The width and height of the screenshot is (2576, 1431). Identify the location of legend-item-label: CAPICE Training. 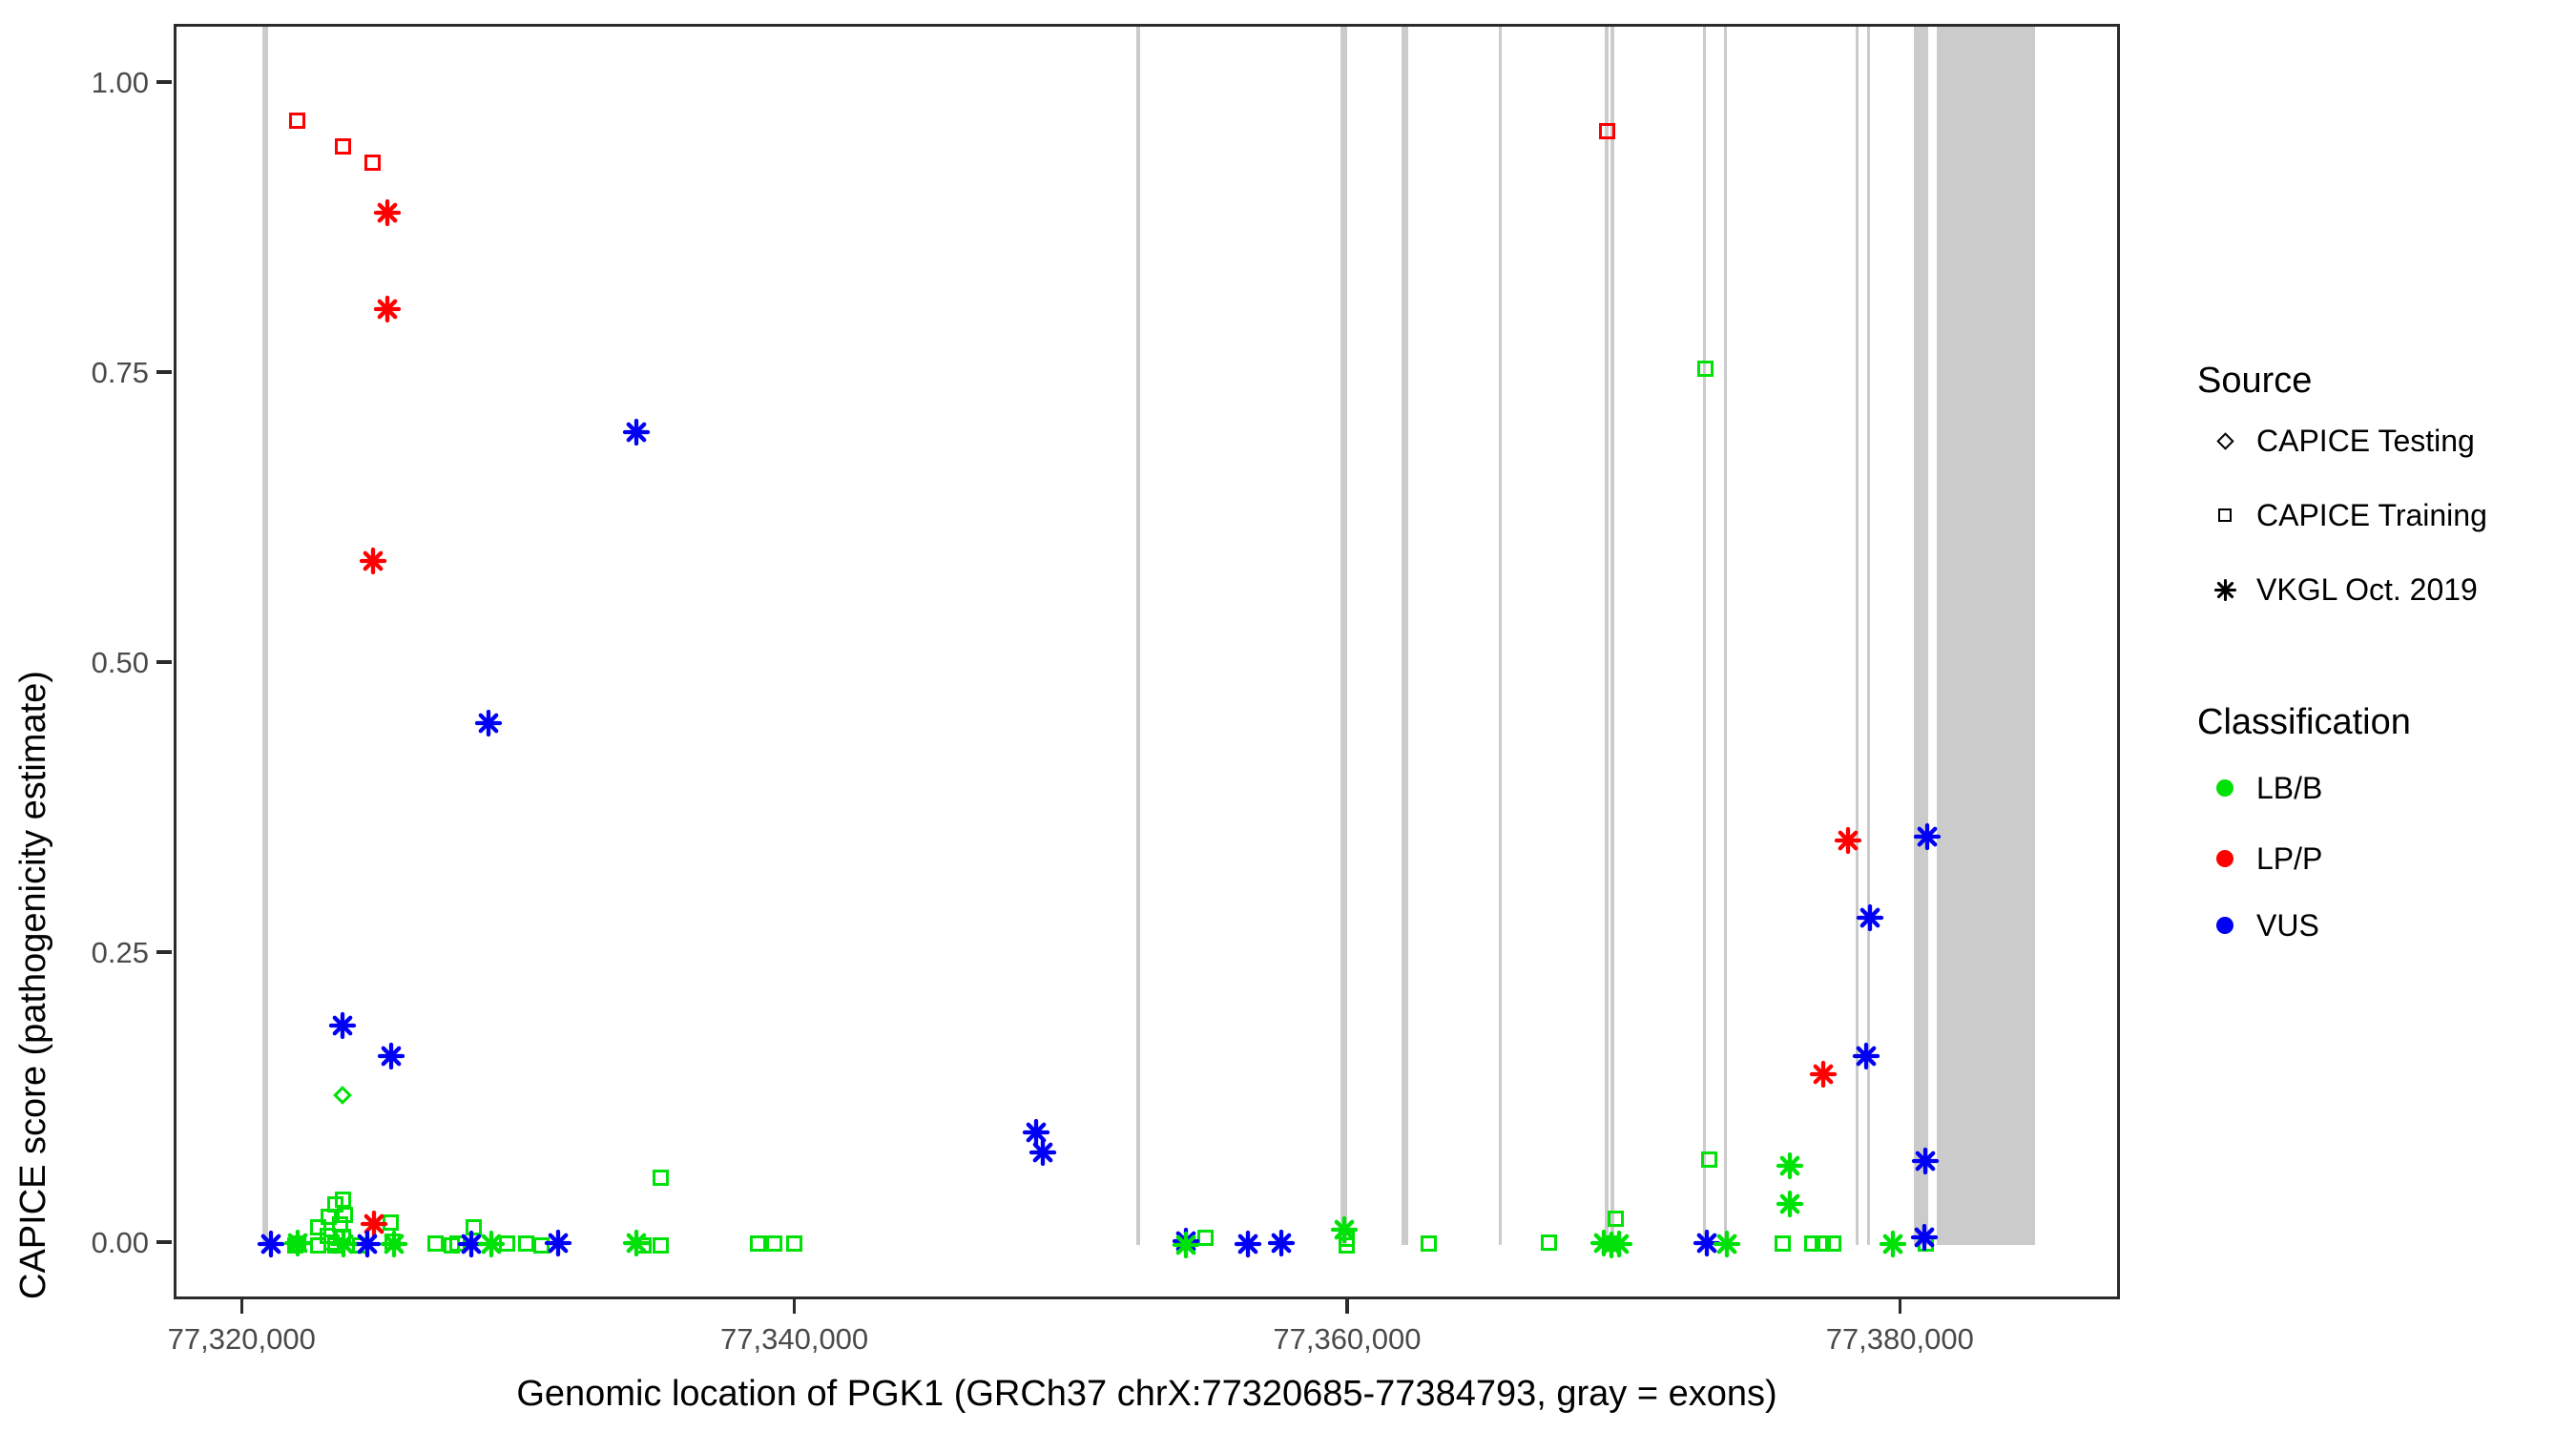
(2371, 514).